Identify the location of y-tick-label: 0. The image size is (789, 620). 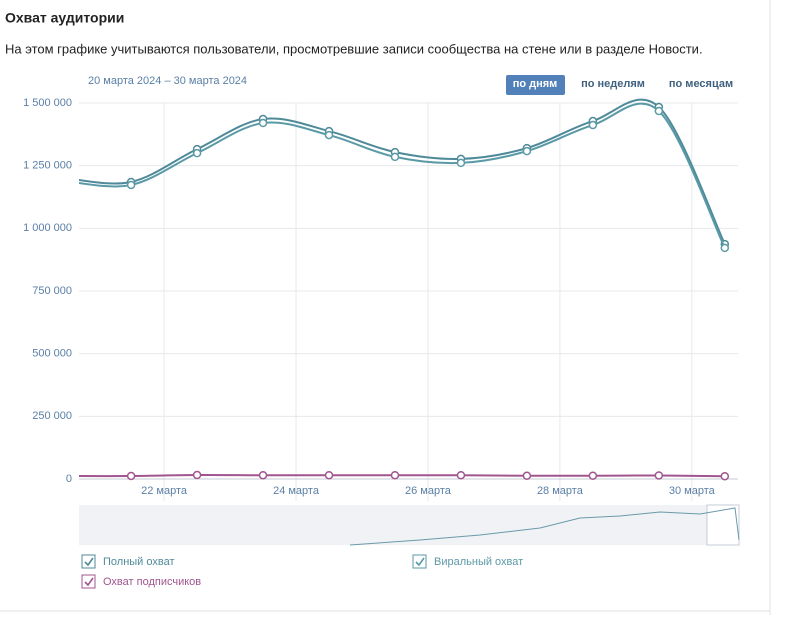
(69, 479).